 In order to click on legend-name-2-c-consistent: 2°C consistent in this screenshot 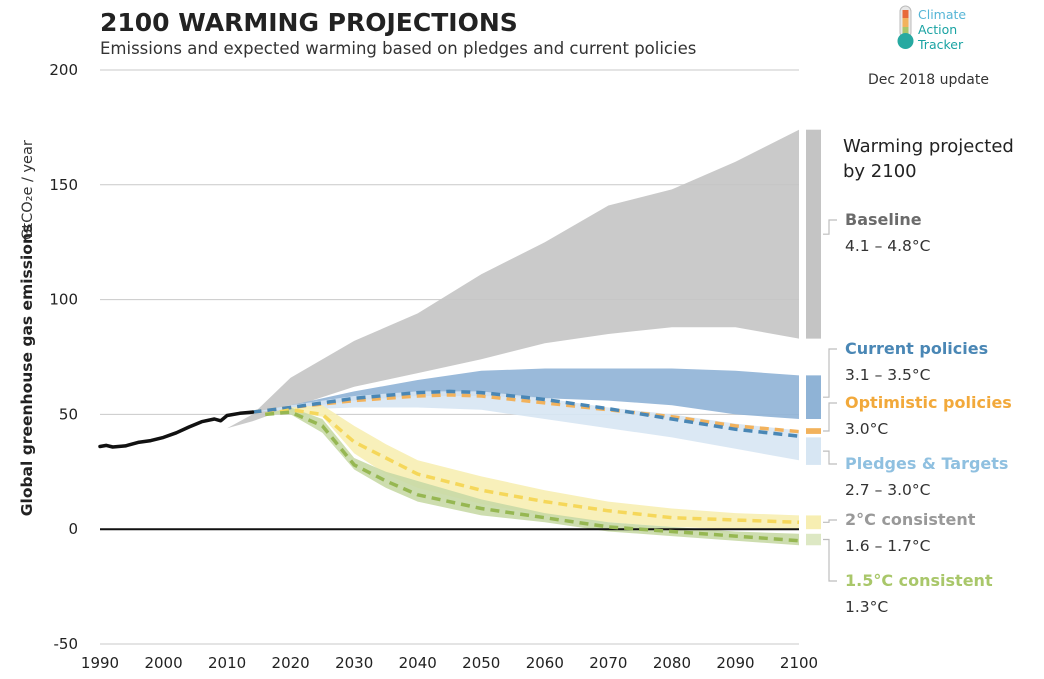, I will do `click(910, 519)`.